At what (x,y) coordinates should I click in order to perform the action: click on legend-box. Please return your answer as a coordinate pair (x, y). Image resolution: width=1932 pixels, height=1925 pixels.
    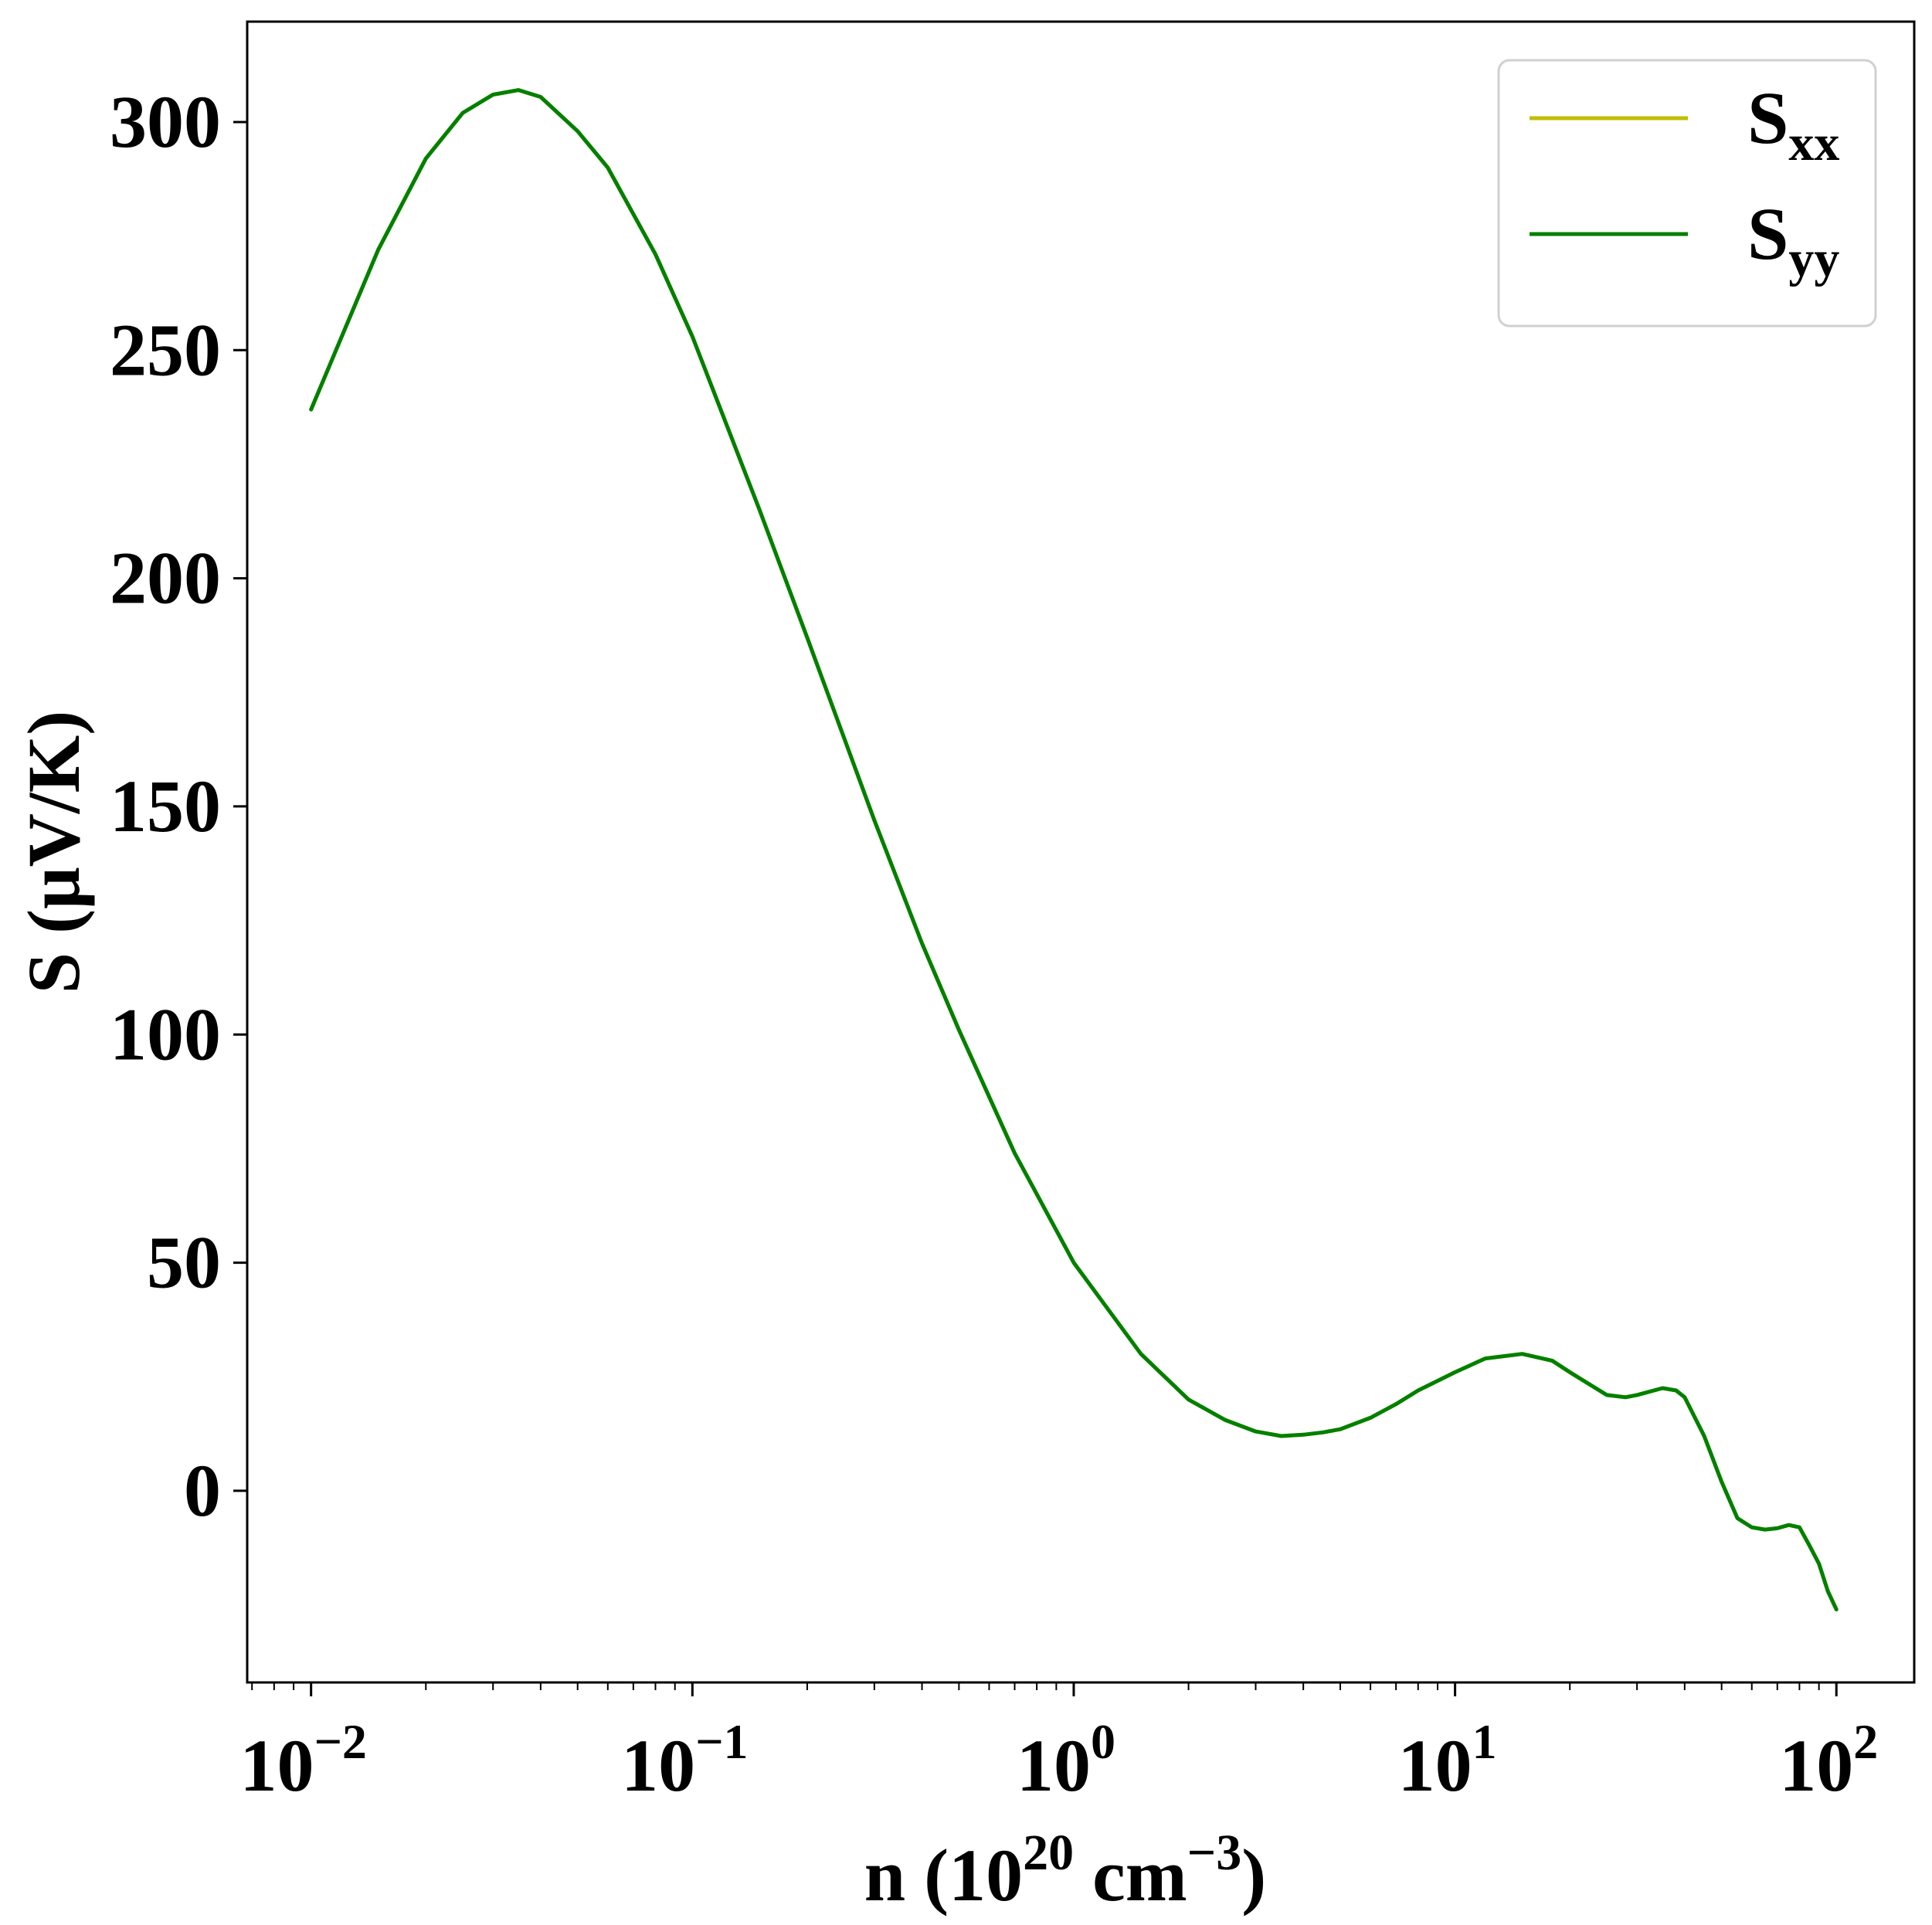
    Looking at the image, I should click on (1687, 193).